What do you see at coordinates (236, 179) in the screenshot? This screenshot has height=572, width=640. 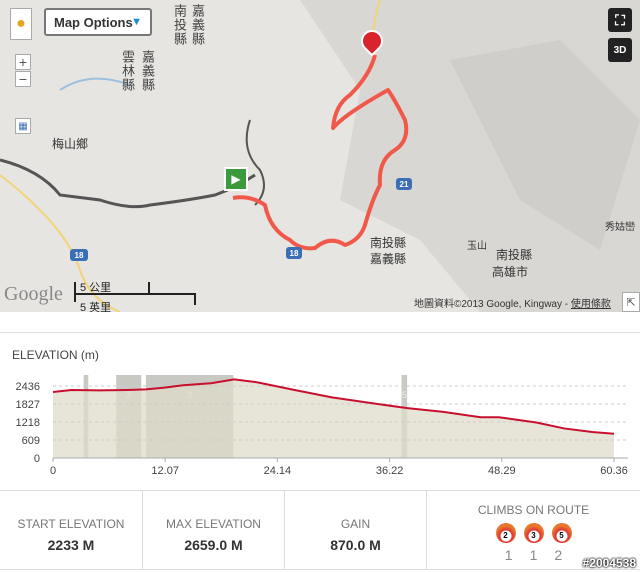 I see `start-marker: ▶` at bounding box center [236, 179].